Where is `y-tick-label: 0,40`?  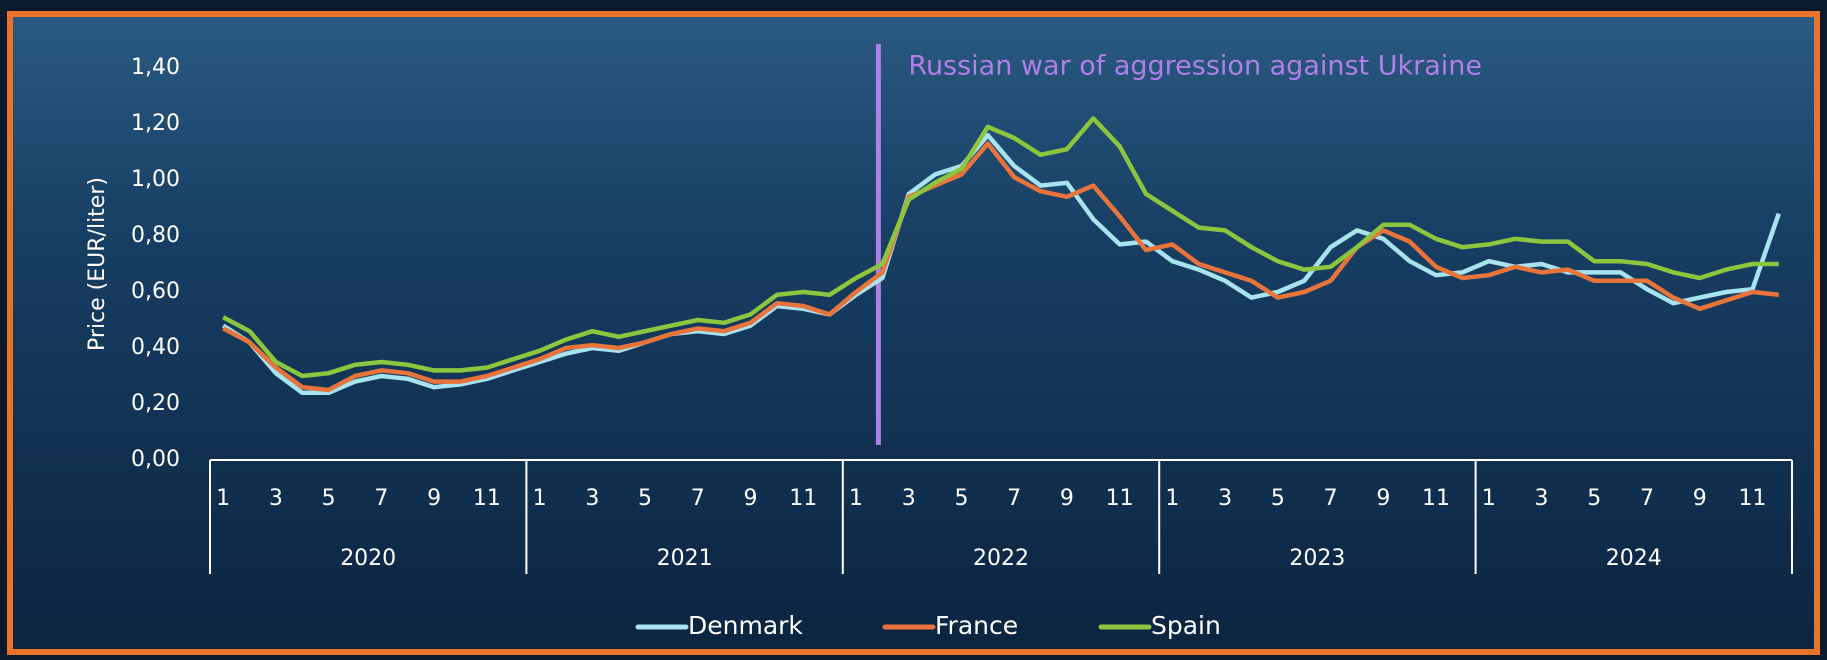 y-tick-label: 0,40 is located at coordinates (155, 347).